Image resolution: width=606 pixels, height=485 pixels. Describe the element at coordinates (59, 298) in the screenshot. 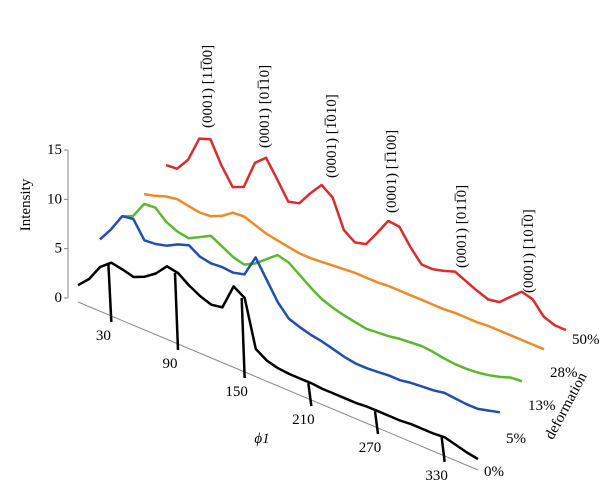

I see `y-tick-label: 0` at that location.